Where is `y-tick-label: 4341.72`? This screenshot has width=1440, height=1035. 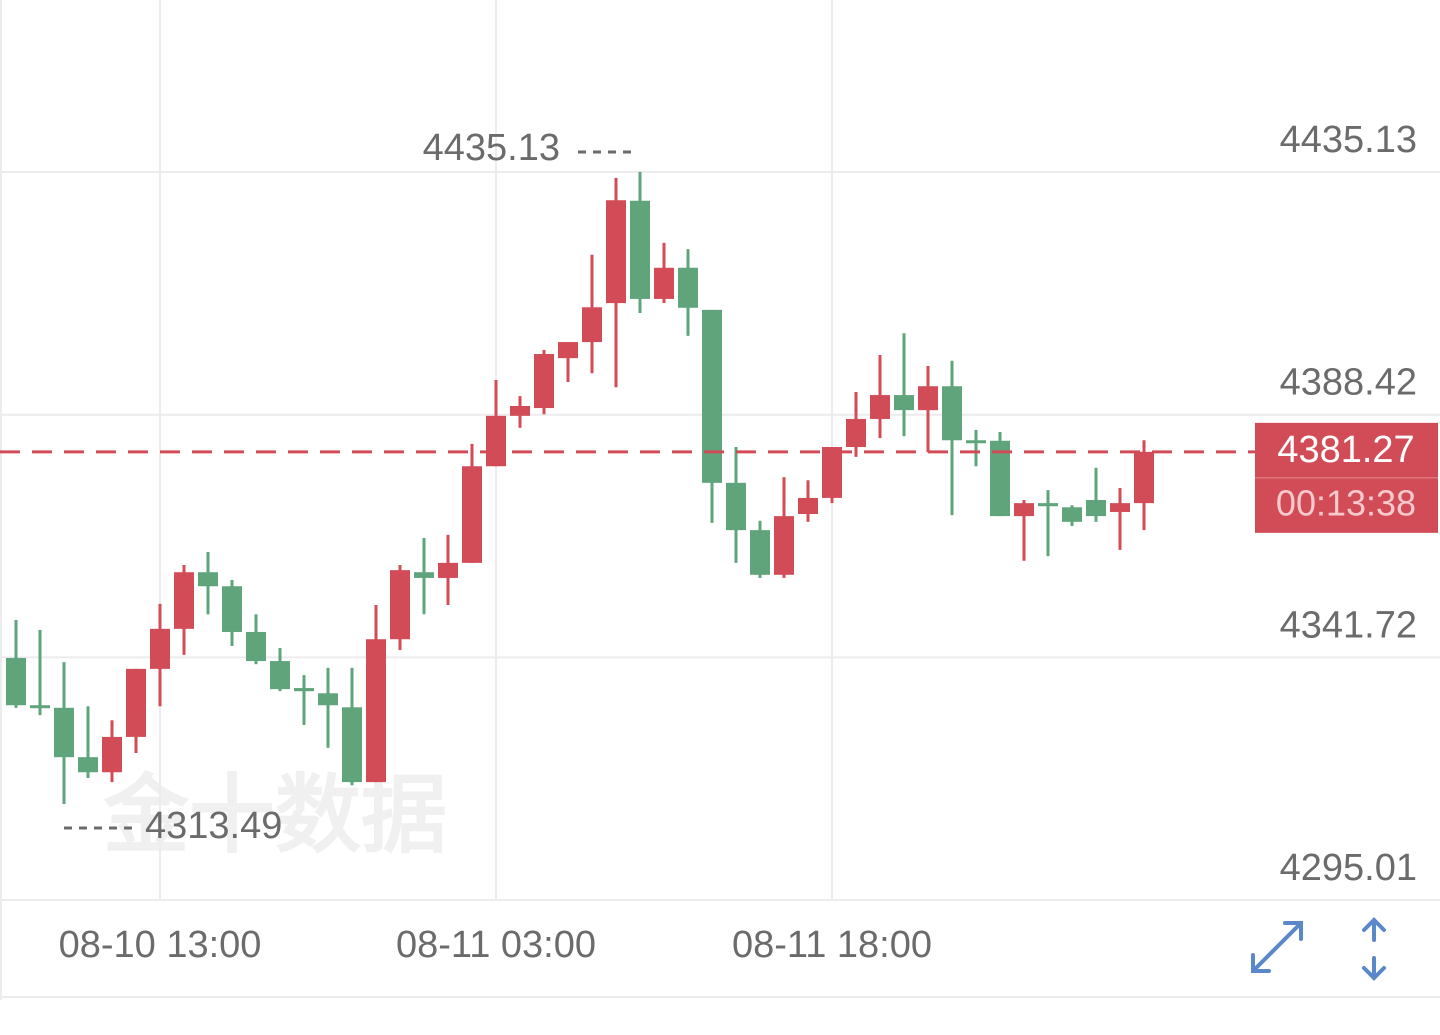
y-tick-label: 4341.72 is located at coordinates (1348, 625).